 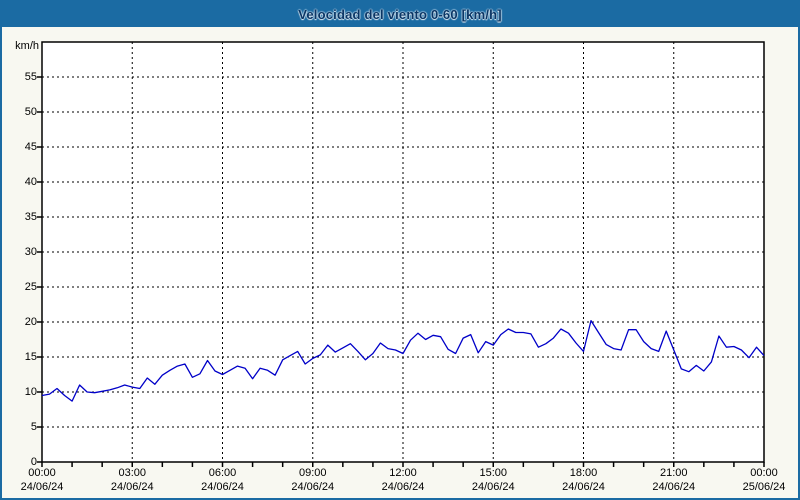 I want to click on chart-title: Velocidad del viento 0-60 [km/h], so click(x=400, y=14).